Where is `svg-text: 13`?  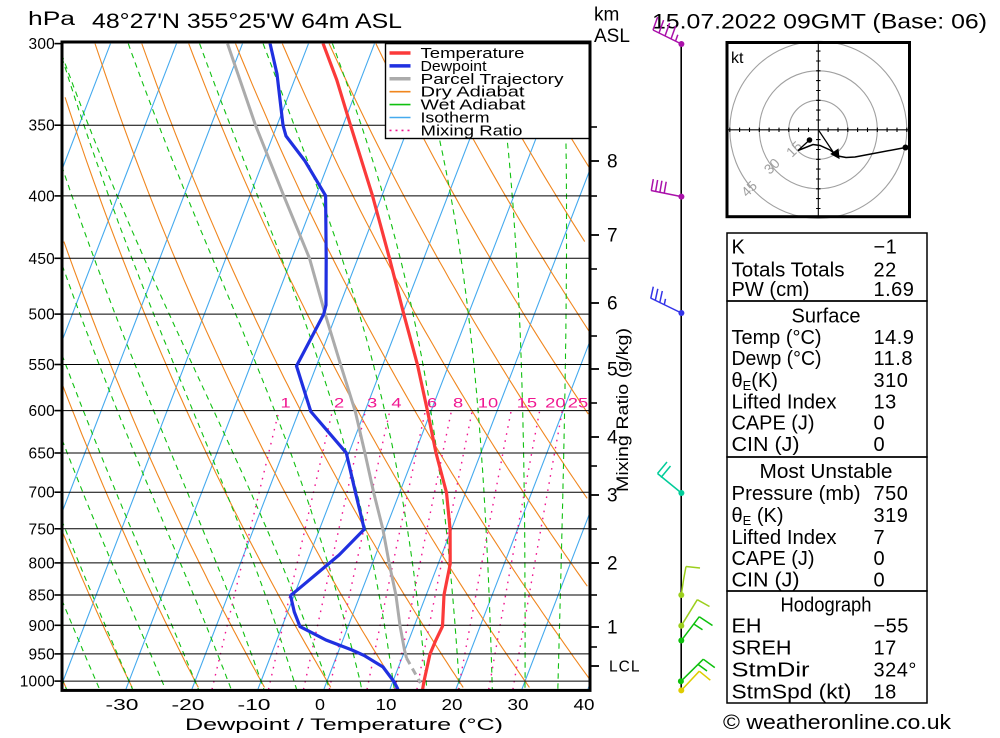
svg-text: 13 is located at coordinates (885, 403).